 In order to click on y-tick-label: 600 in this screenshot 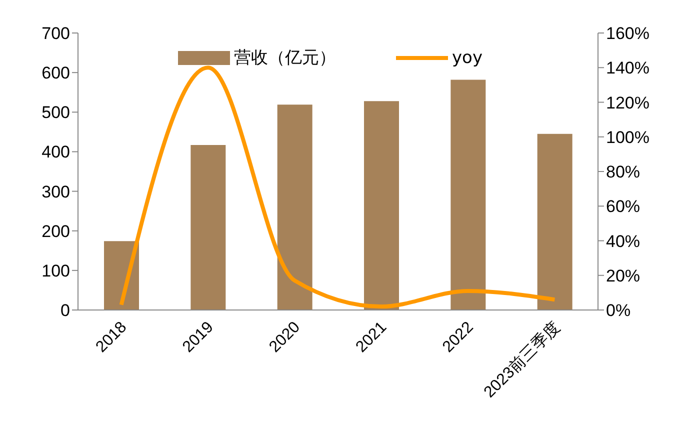, I will do `click(56, 73)`.